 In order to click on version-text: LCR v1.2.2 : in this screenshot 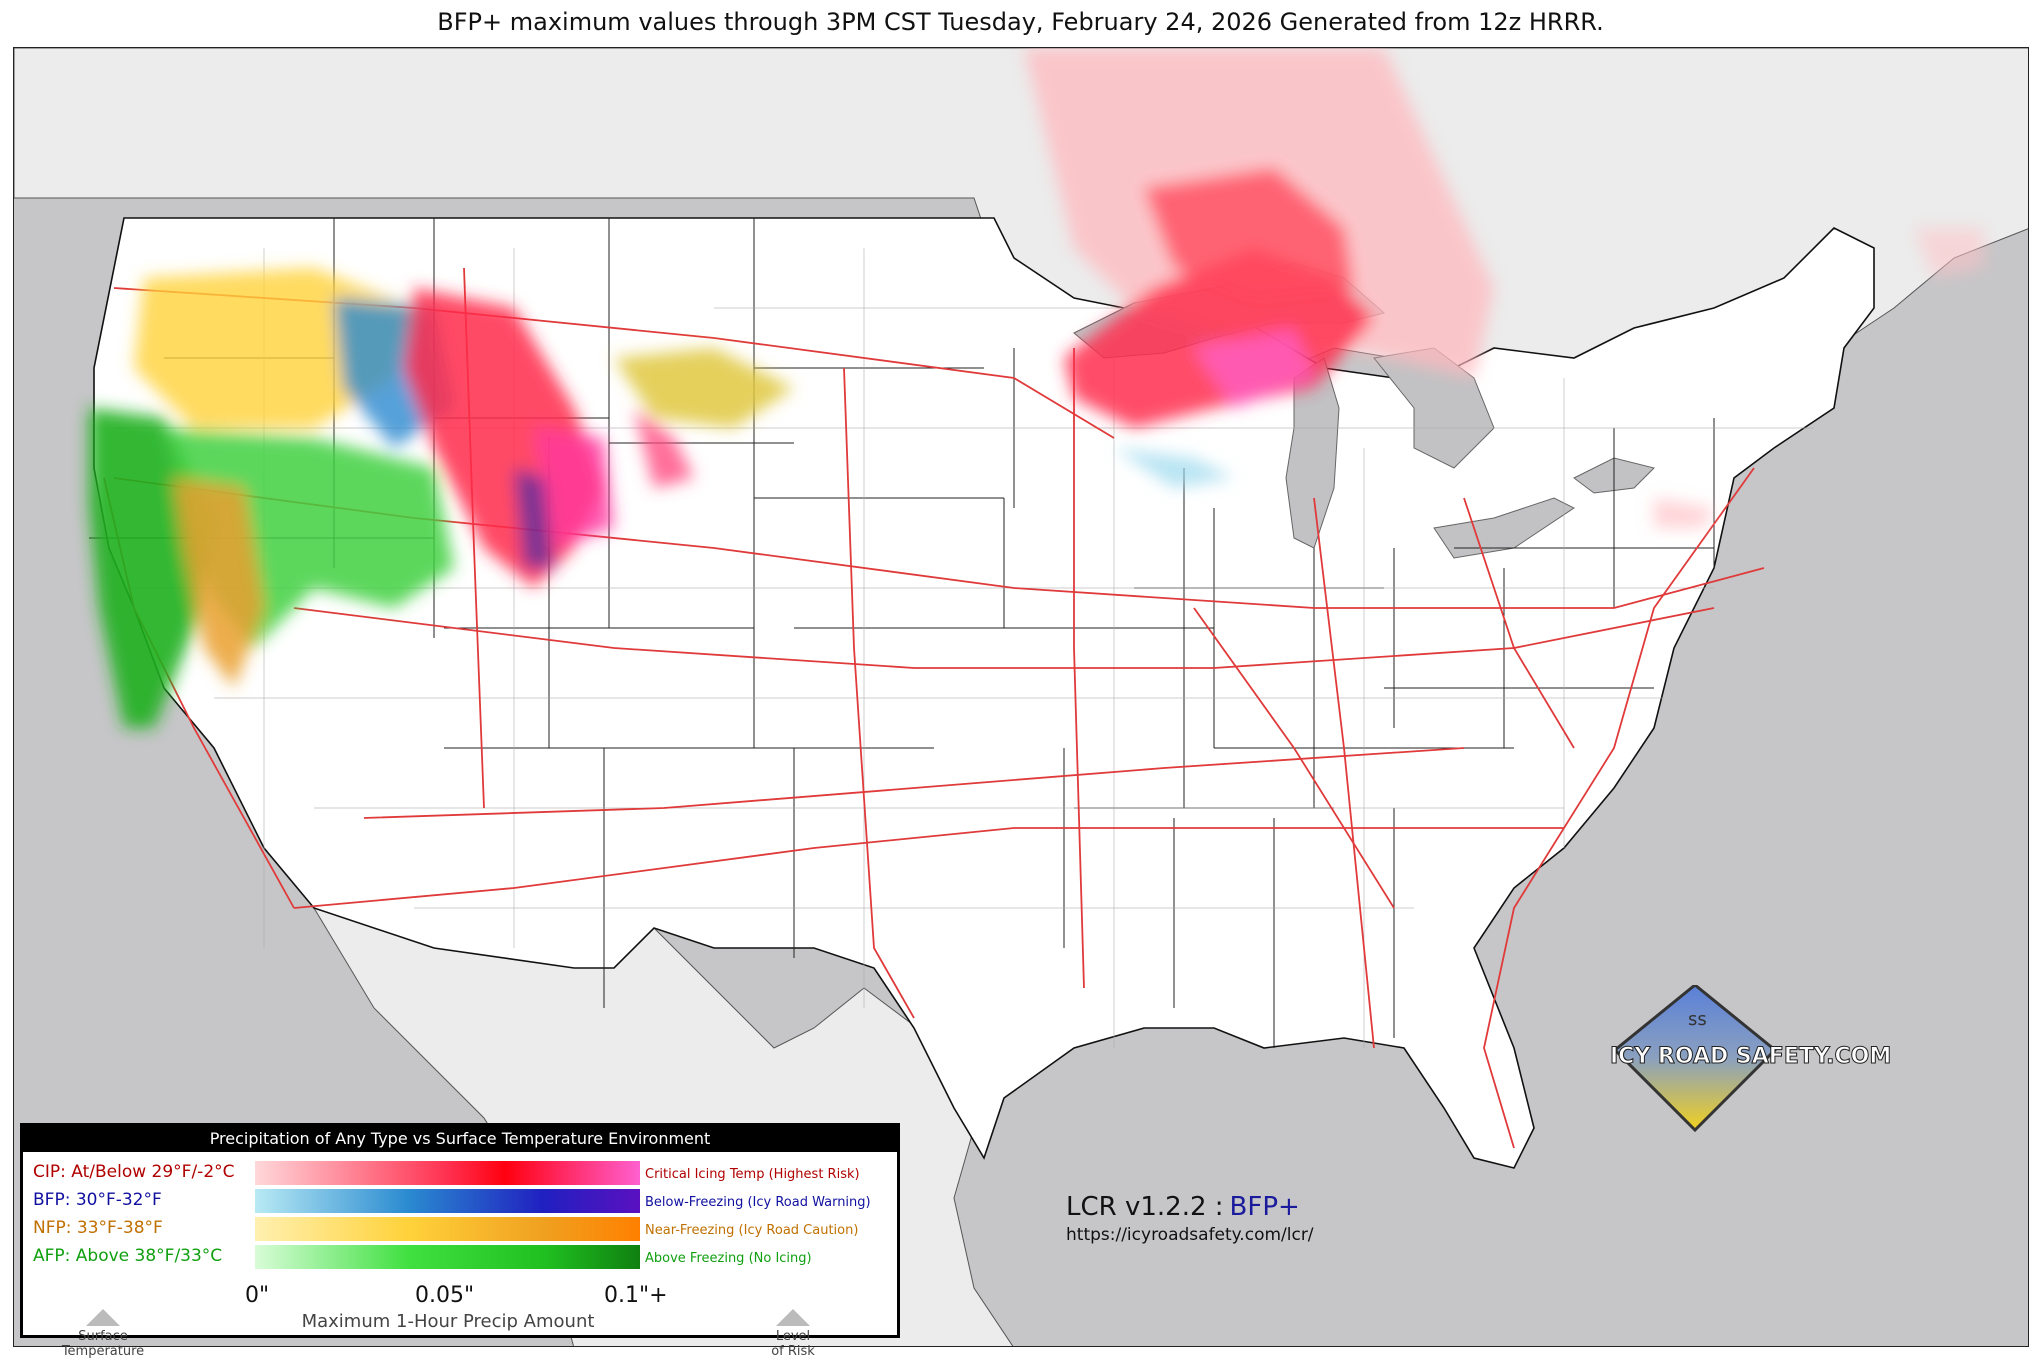, I will do `click(1145, 1207)`.